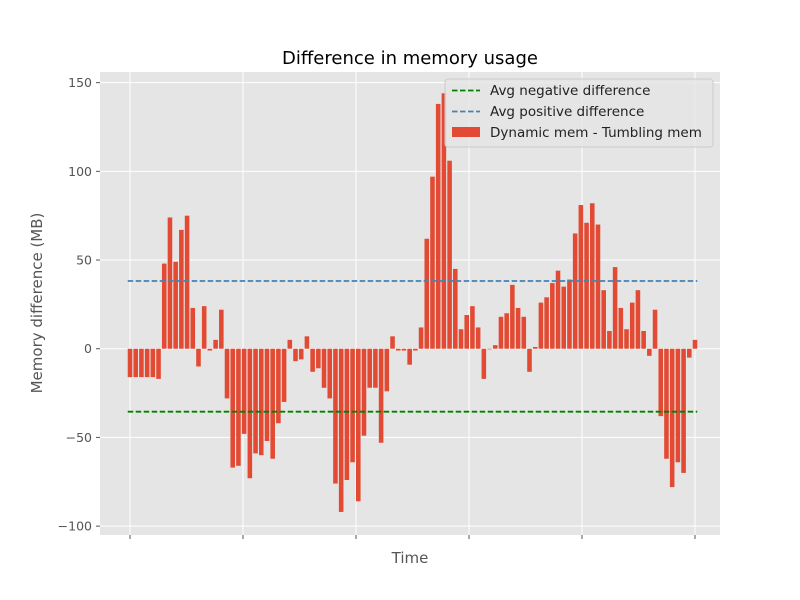 The image size is (800, 600). What do you see at coordinates (570, 91) in the screenshot?
I see `legend-label-avg-negative: Avg negative difference` at bounding box center [570, 91].